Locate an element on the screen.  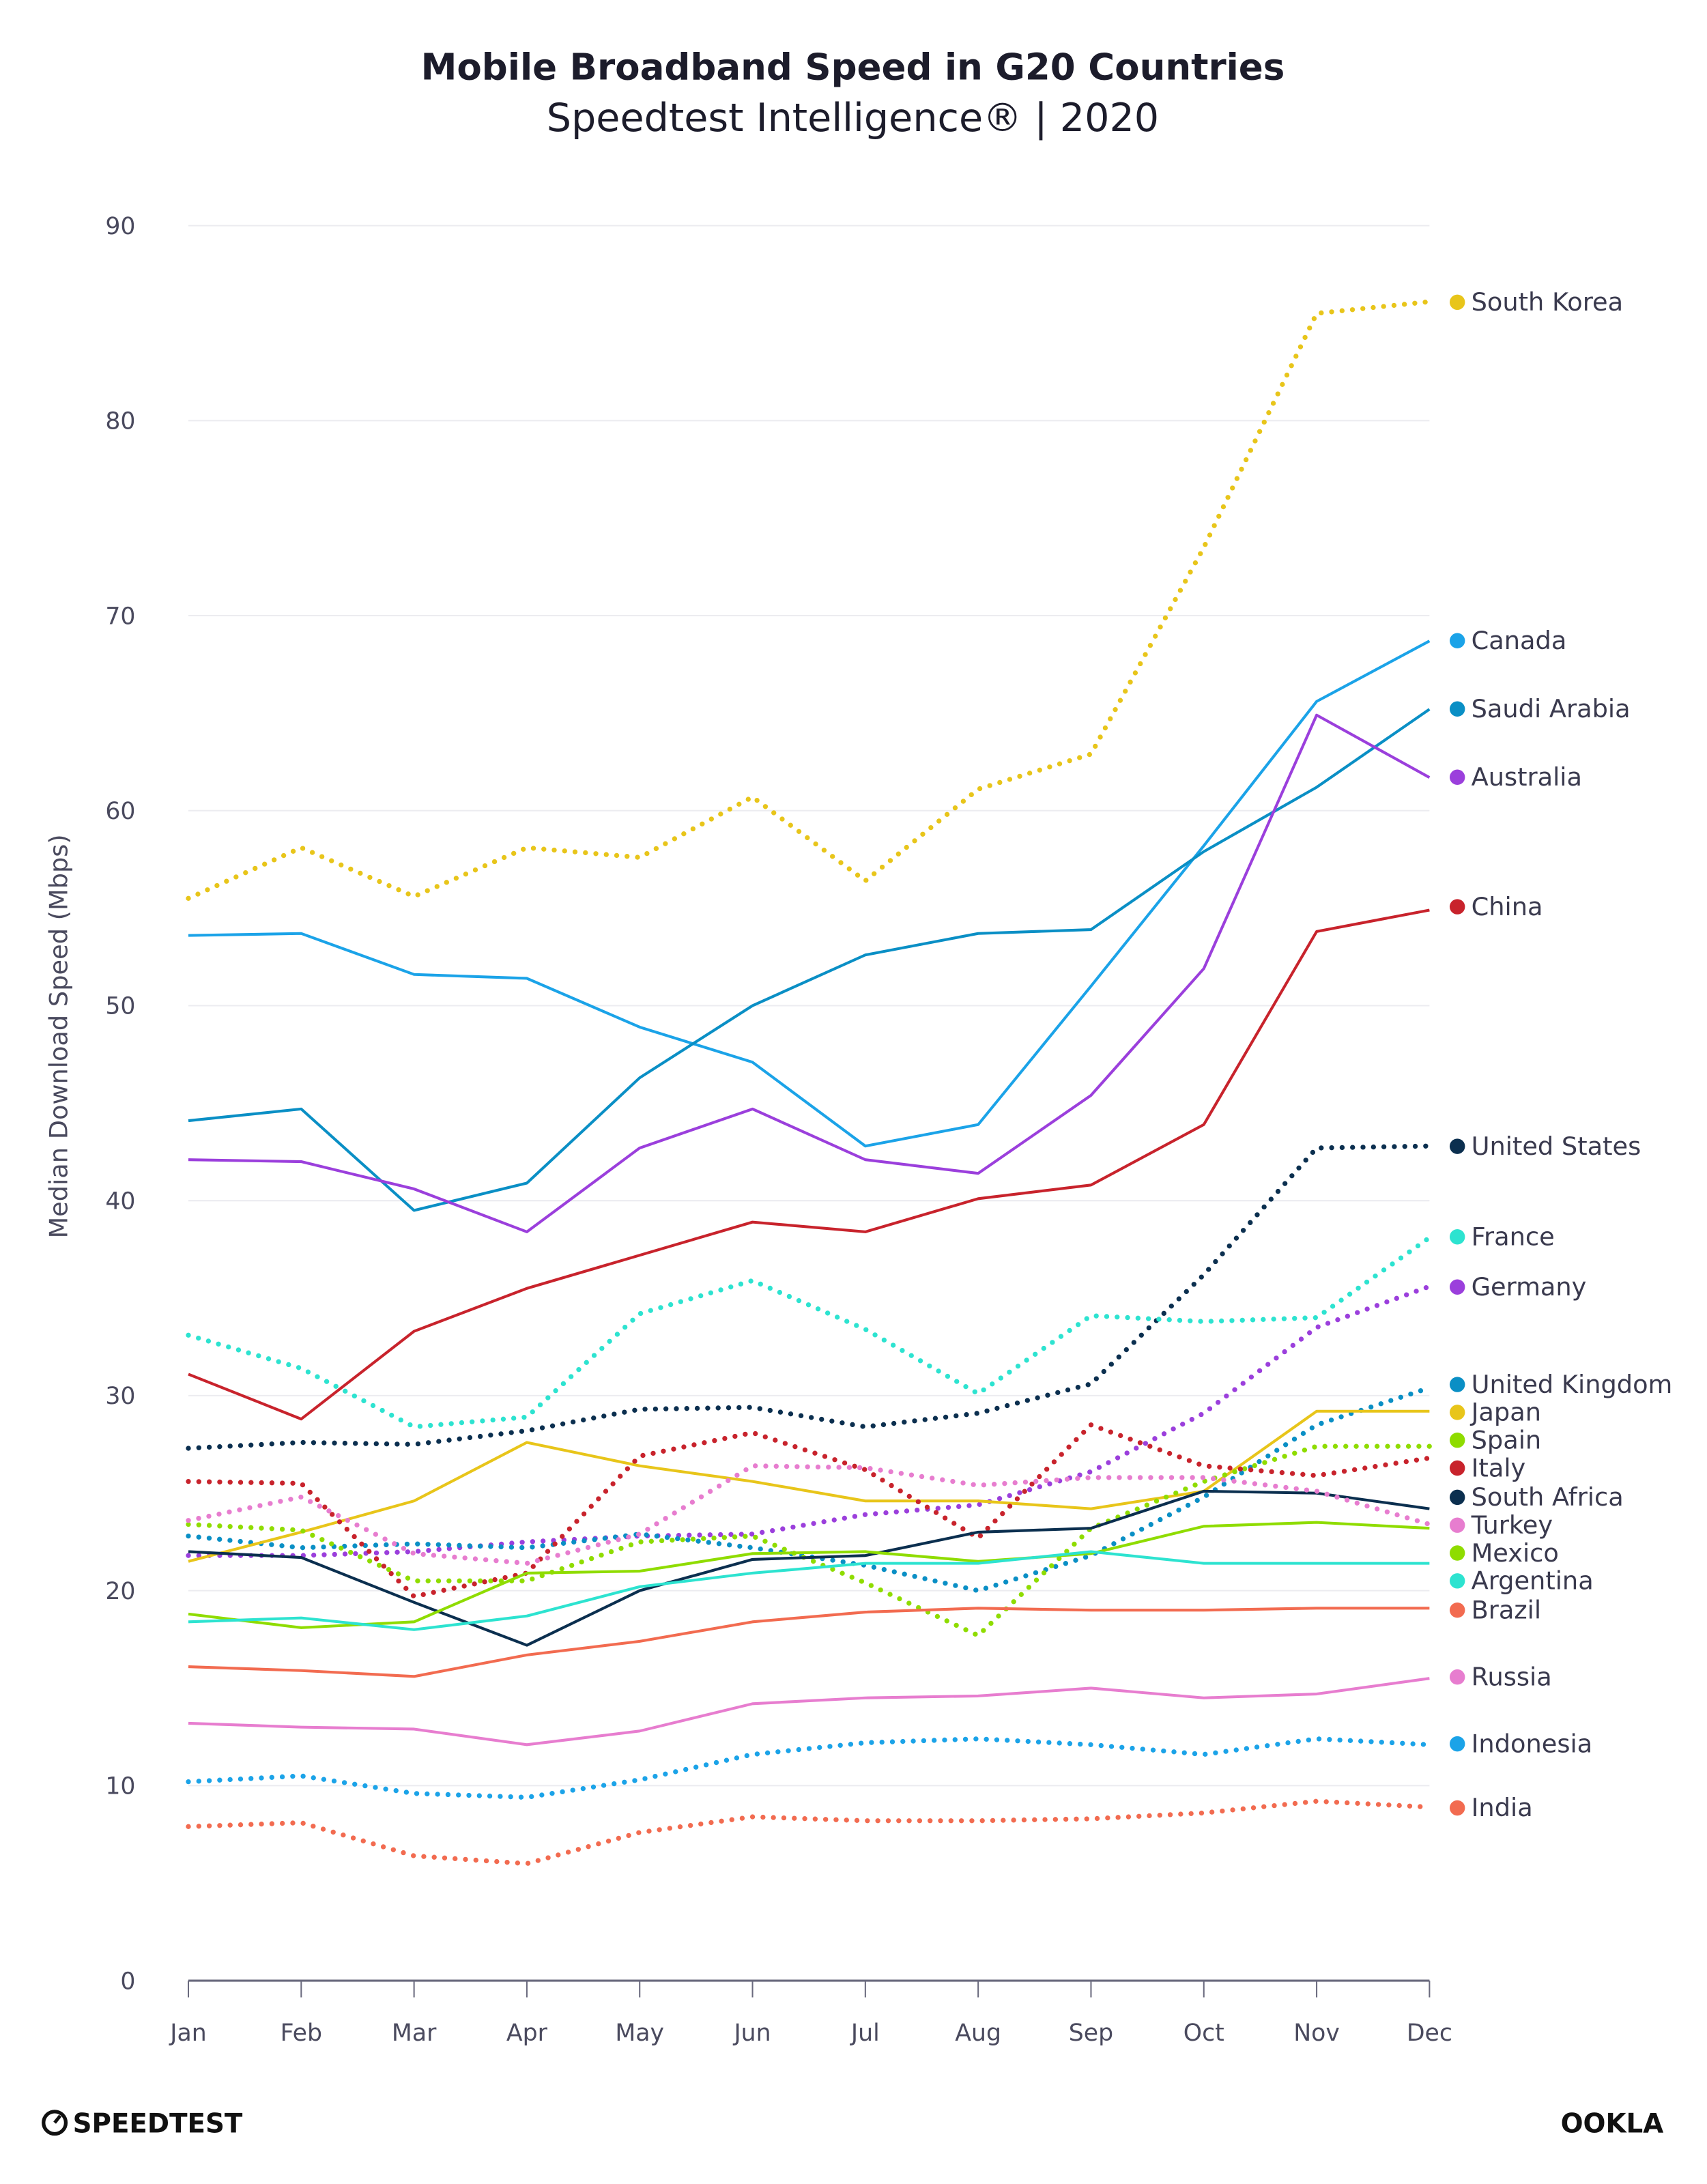
legend-marker-south-korea is located at coordinates (1457, 302).